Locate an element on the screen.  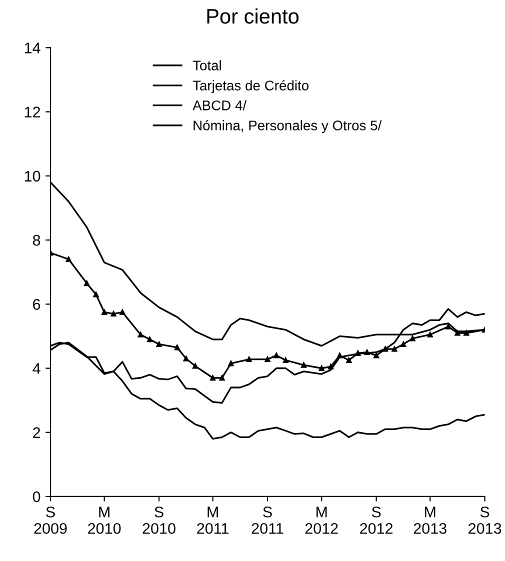
y-tick-label: 10 is located at coordinates (32, 176).